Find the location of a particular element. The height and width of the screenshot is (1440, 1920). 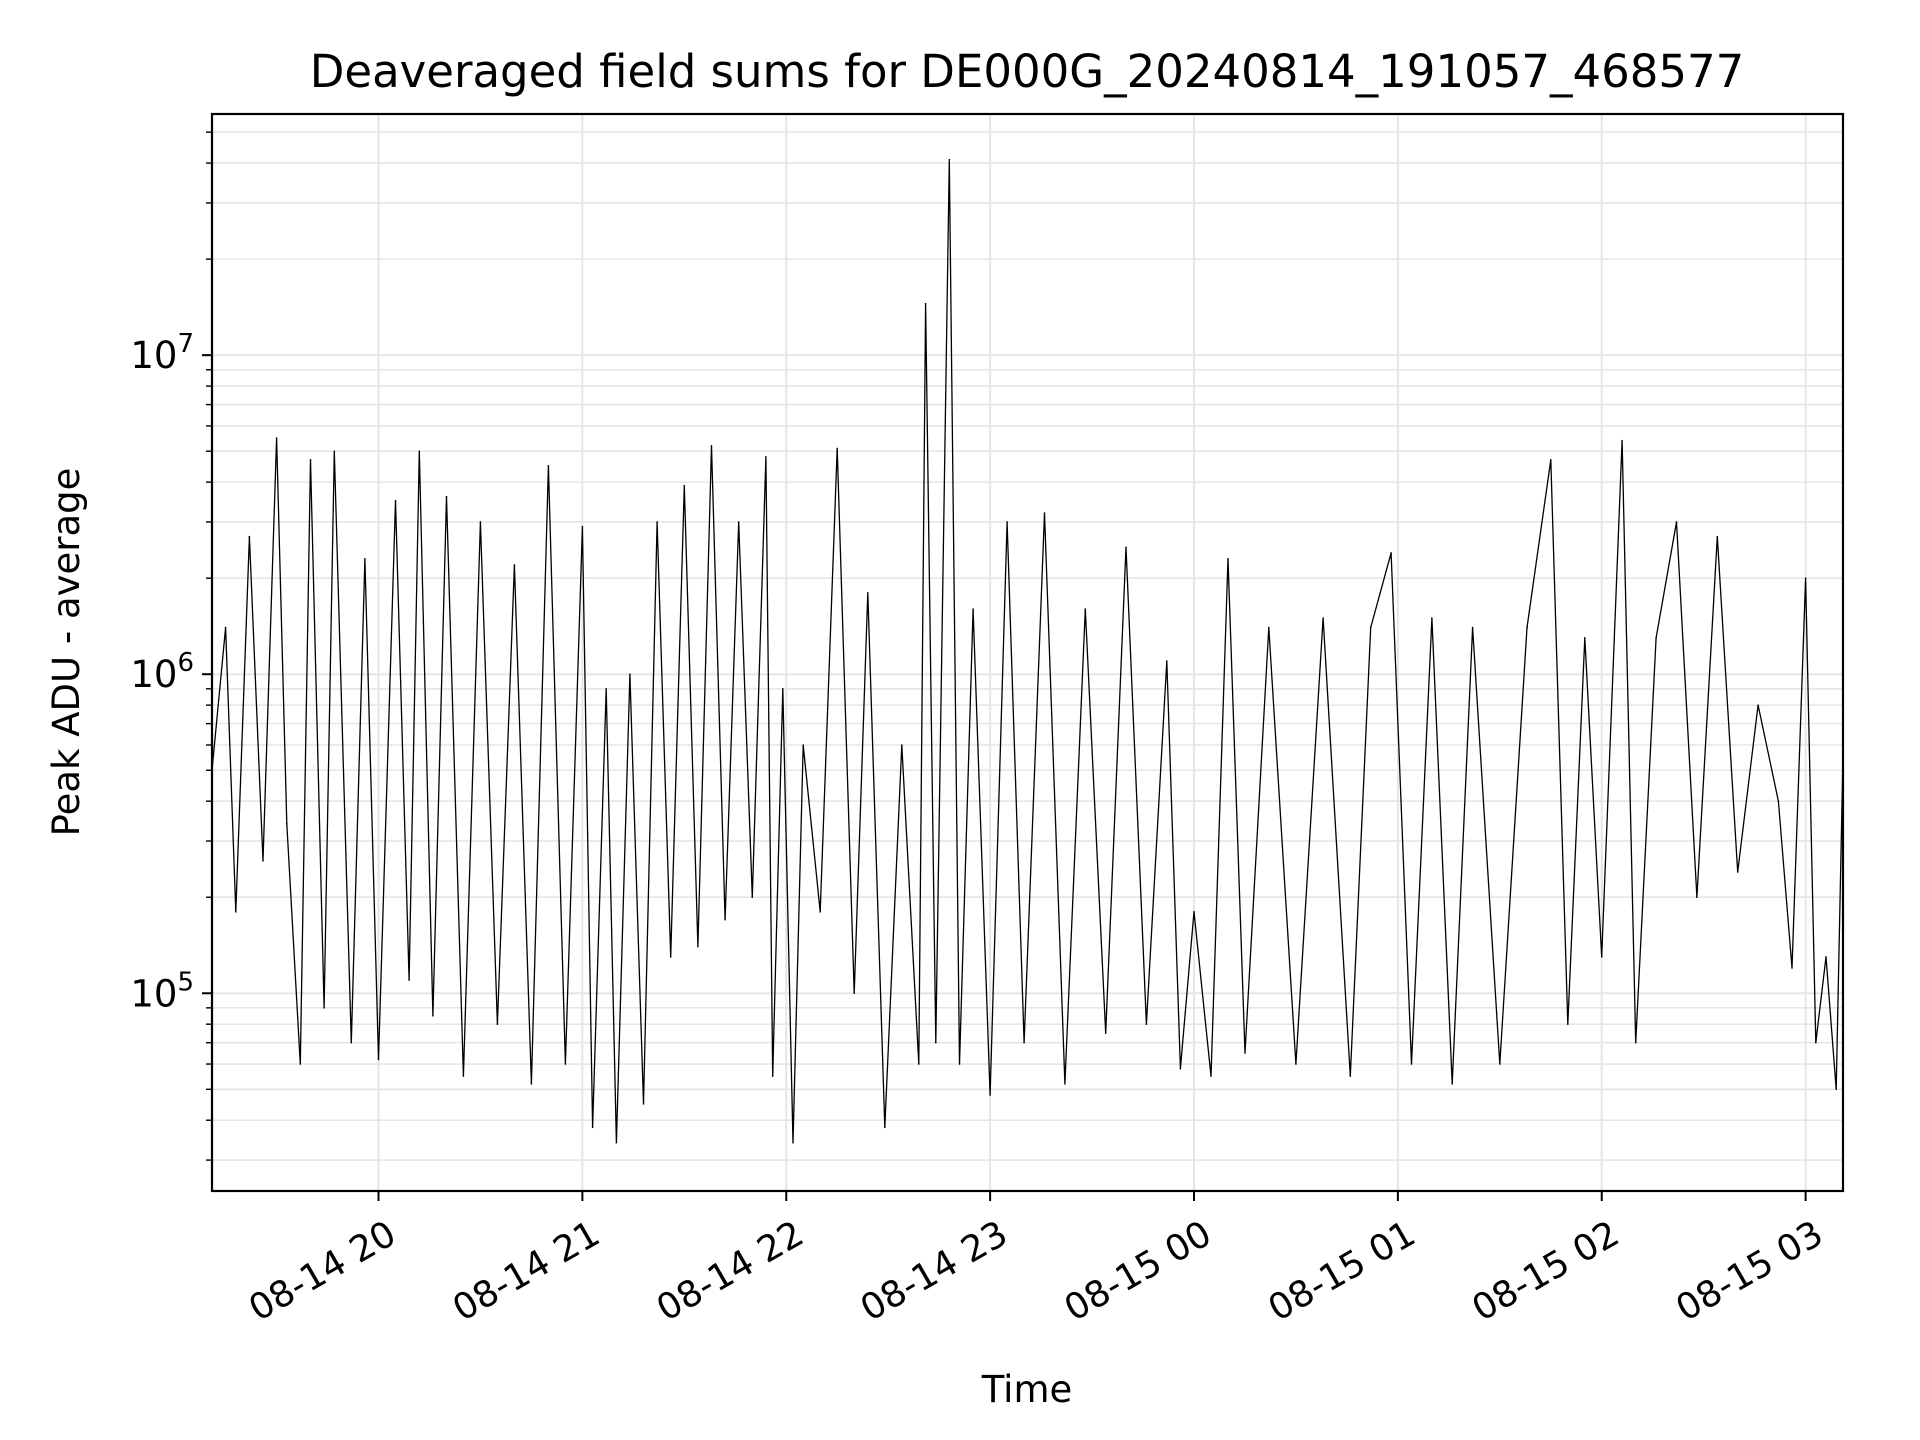

y-tick-label: 105 is located at coordinates (162, 991).